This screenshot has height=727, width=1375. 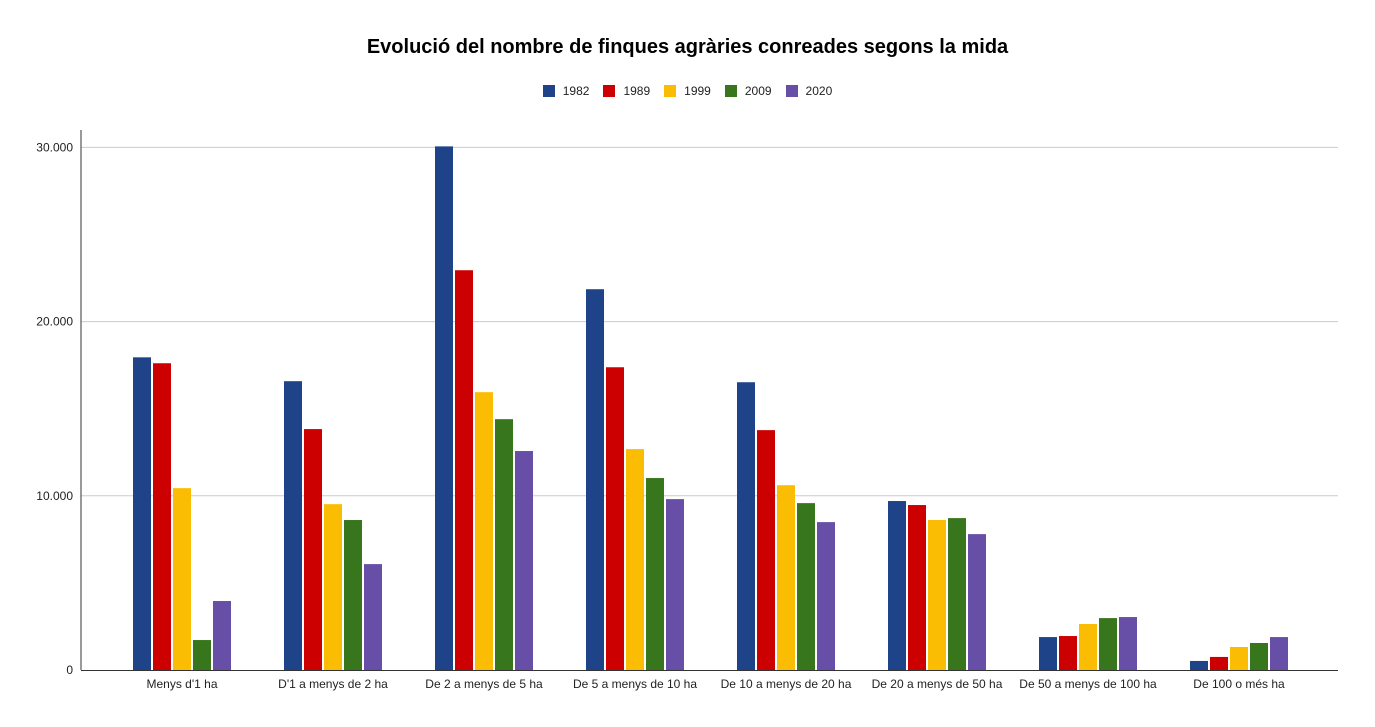 What do you see at coordinates (54, 147) in the screenshot?
I see `y-tick-label: 30.000` at bounding box center [54, 147].